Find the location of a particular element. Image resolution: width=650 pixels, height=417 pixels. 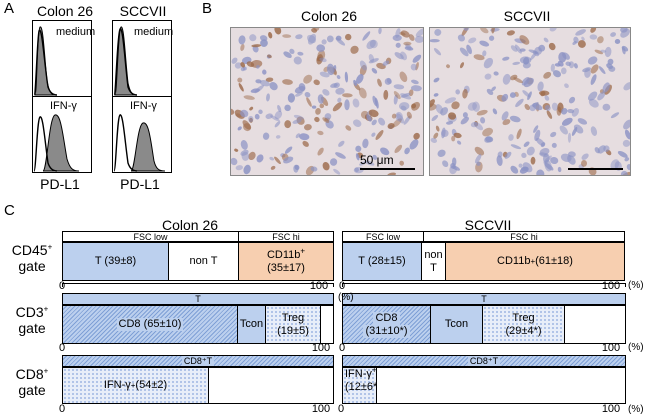

gate-label-cd8: CD8+ gate is located at coordinates (32, 382).